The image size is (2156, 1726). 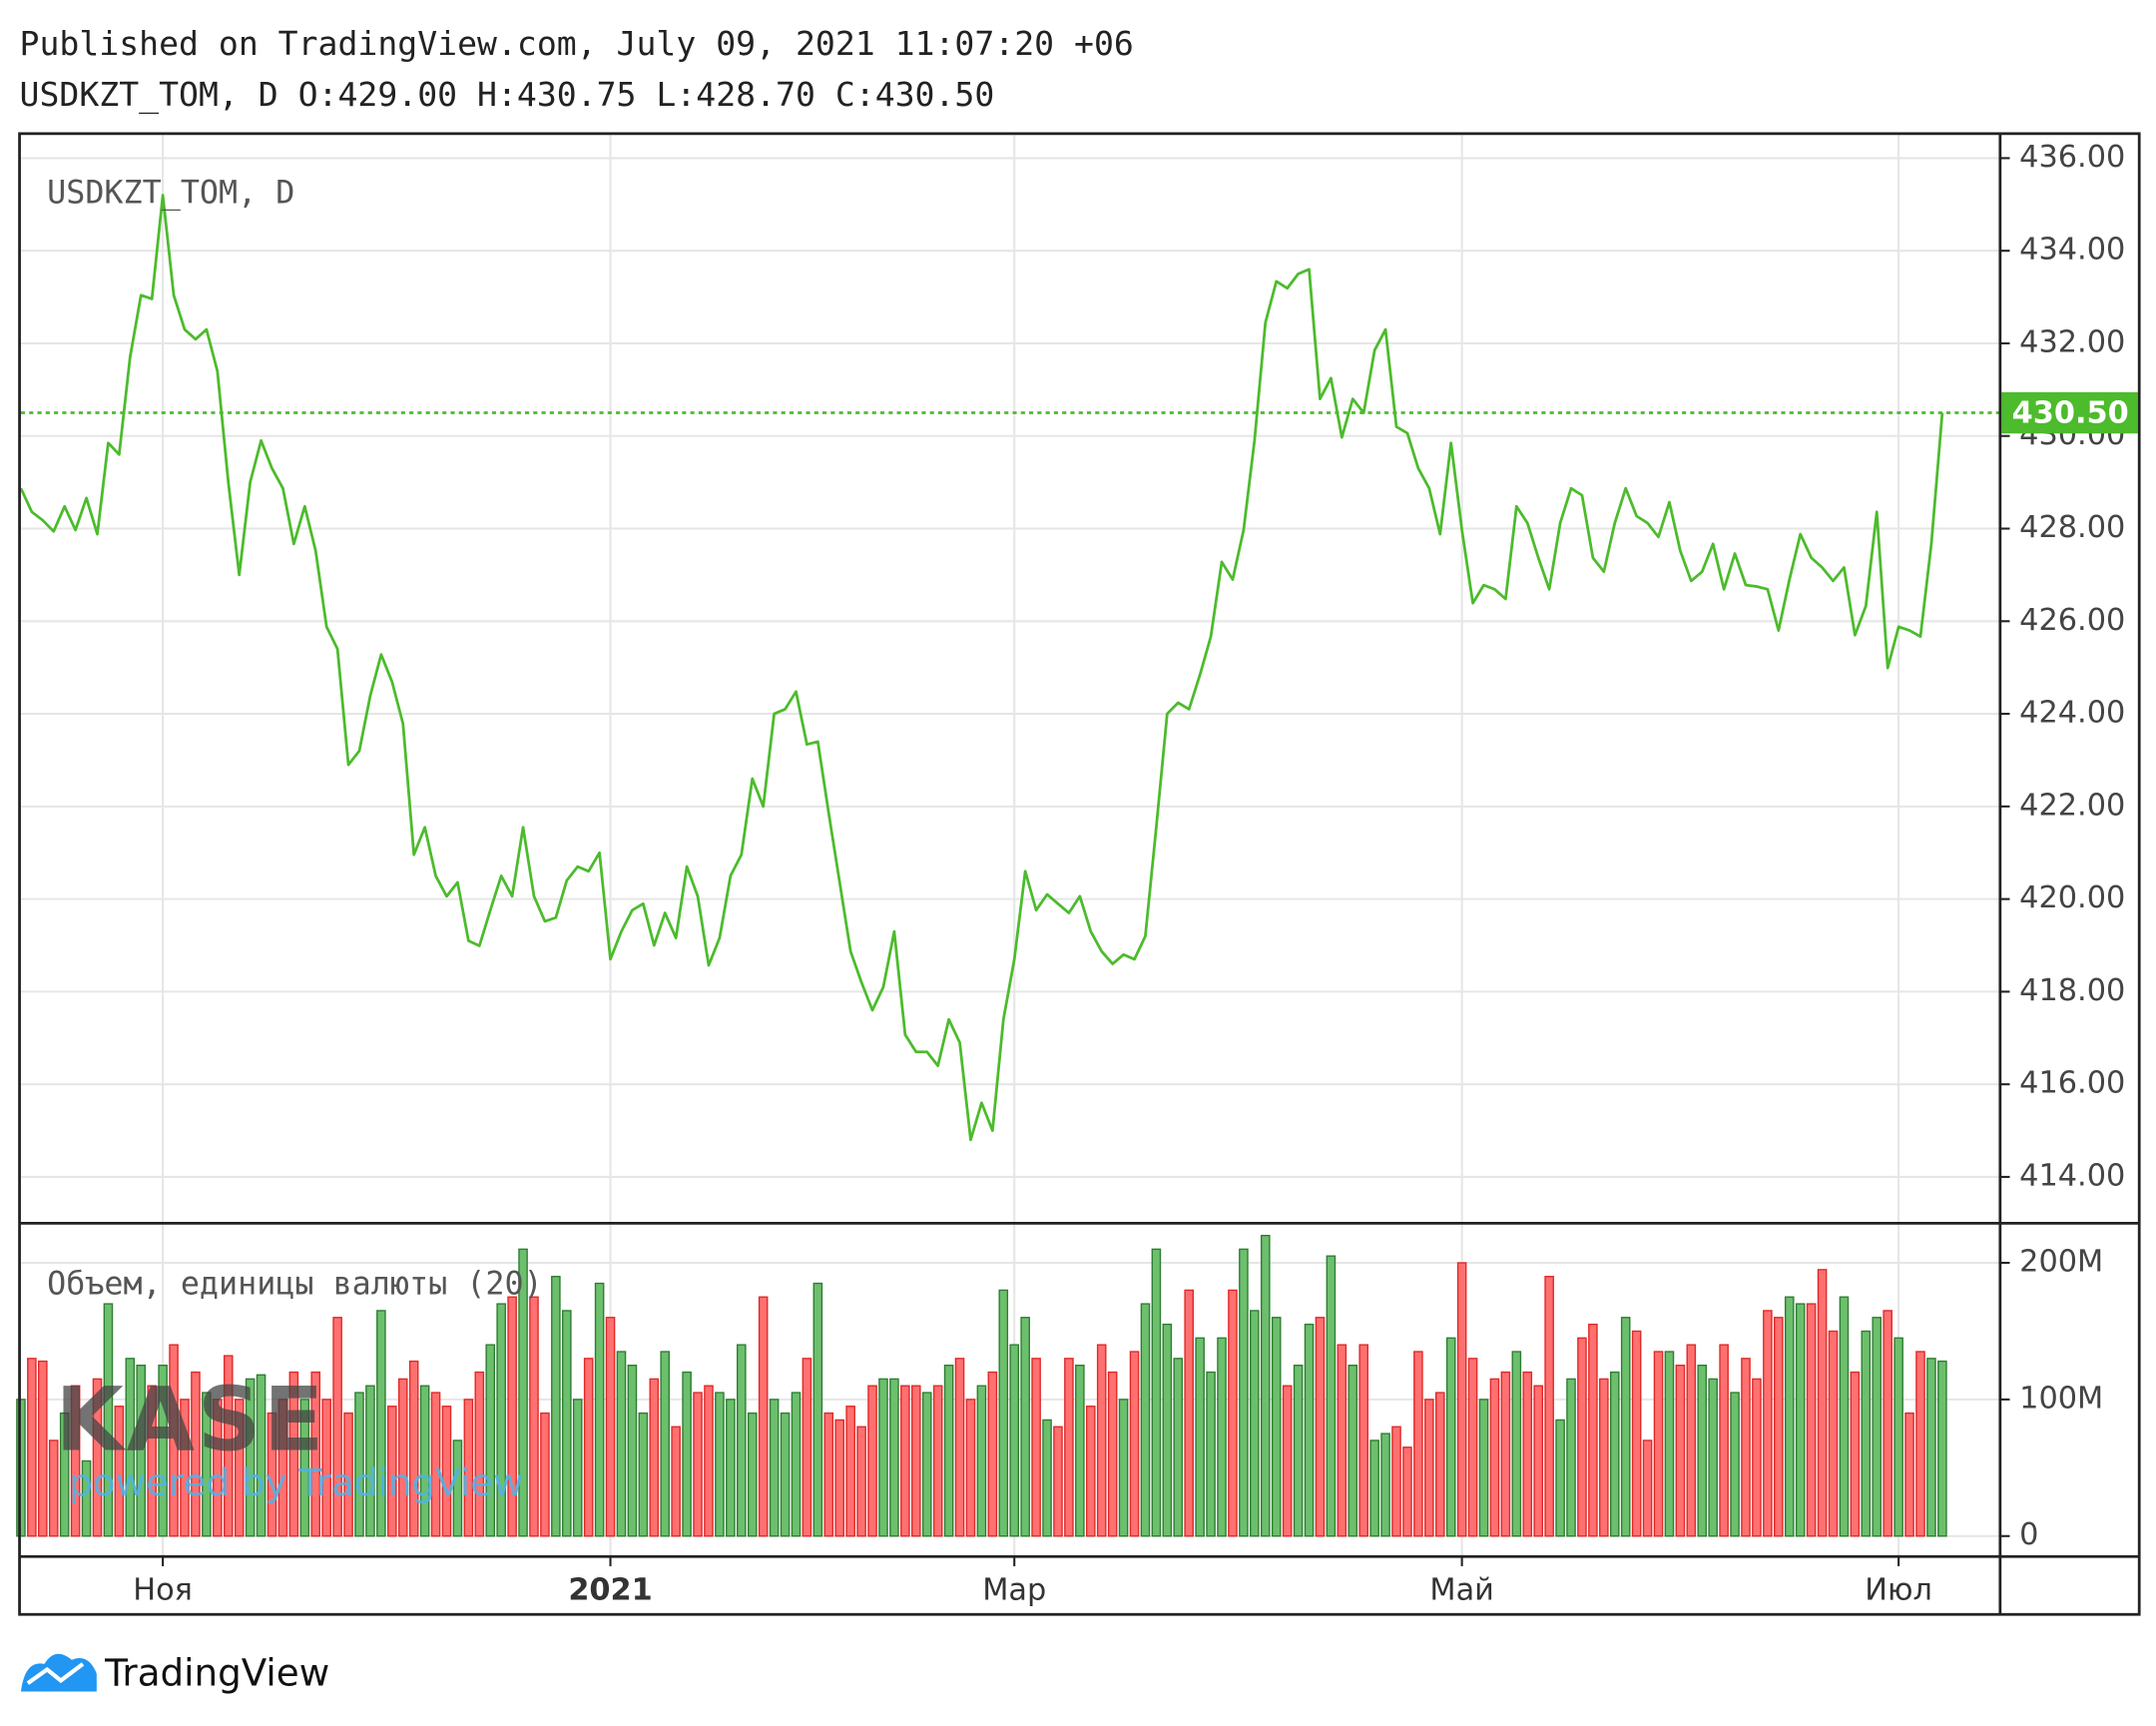 I want to click on last-price-box, so click(x=2069, y=413).